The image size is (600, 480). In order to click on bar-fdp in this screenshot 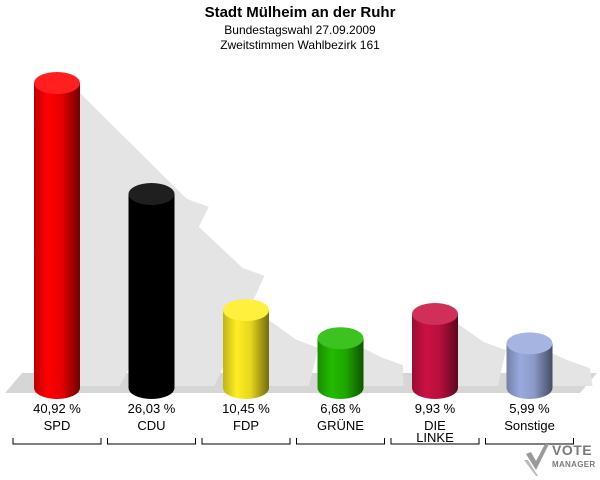, I will do `click(246, 349)`.